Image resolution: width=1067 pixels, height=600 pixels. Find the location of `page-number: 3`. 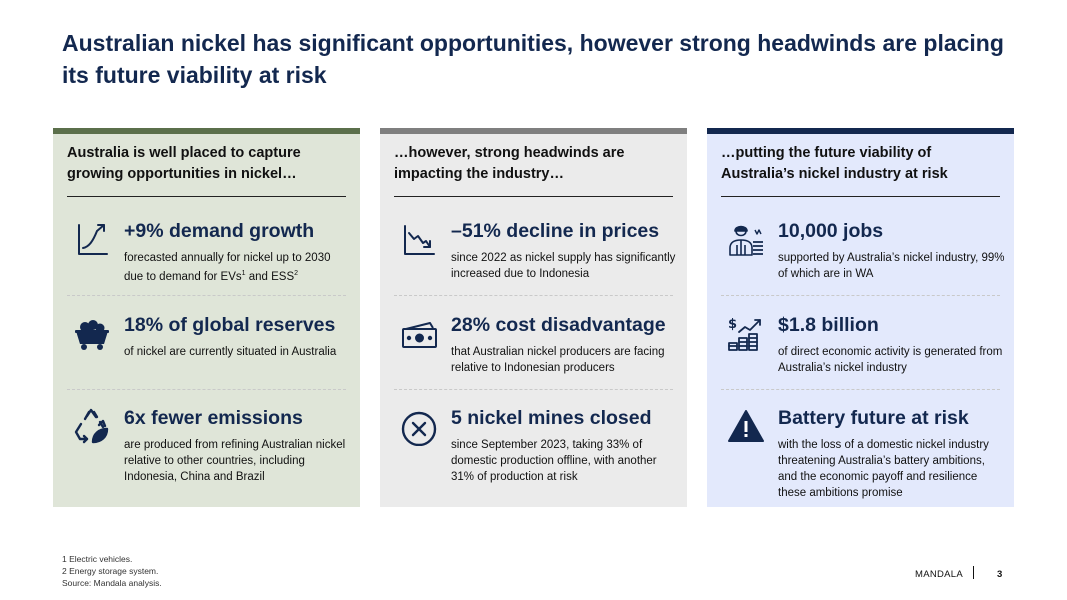

page-number: 3 is located at coordinates (1000, 574).